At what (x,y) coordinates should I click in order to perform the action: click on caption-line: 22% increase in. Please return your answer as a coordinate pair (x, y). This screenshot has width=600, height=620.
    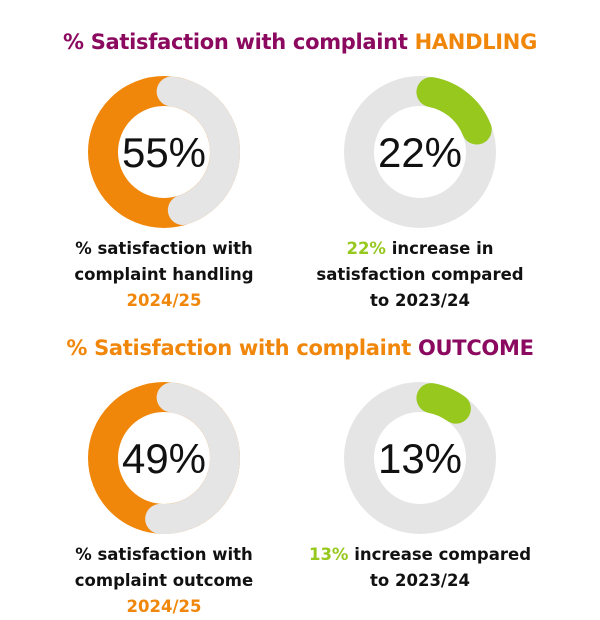
    Looking at the image, I should click on (420, 249).